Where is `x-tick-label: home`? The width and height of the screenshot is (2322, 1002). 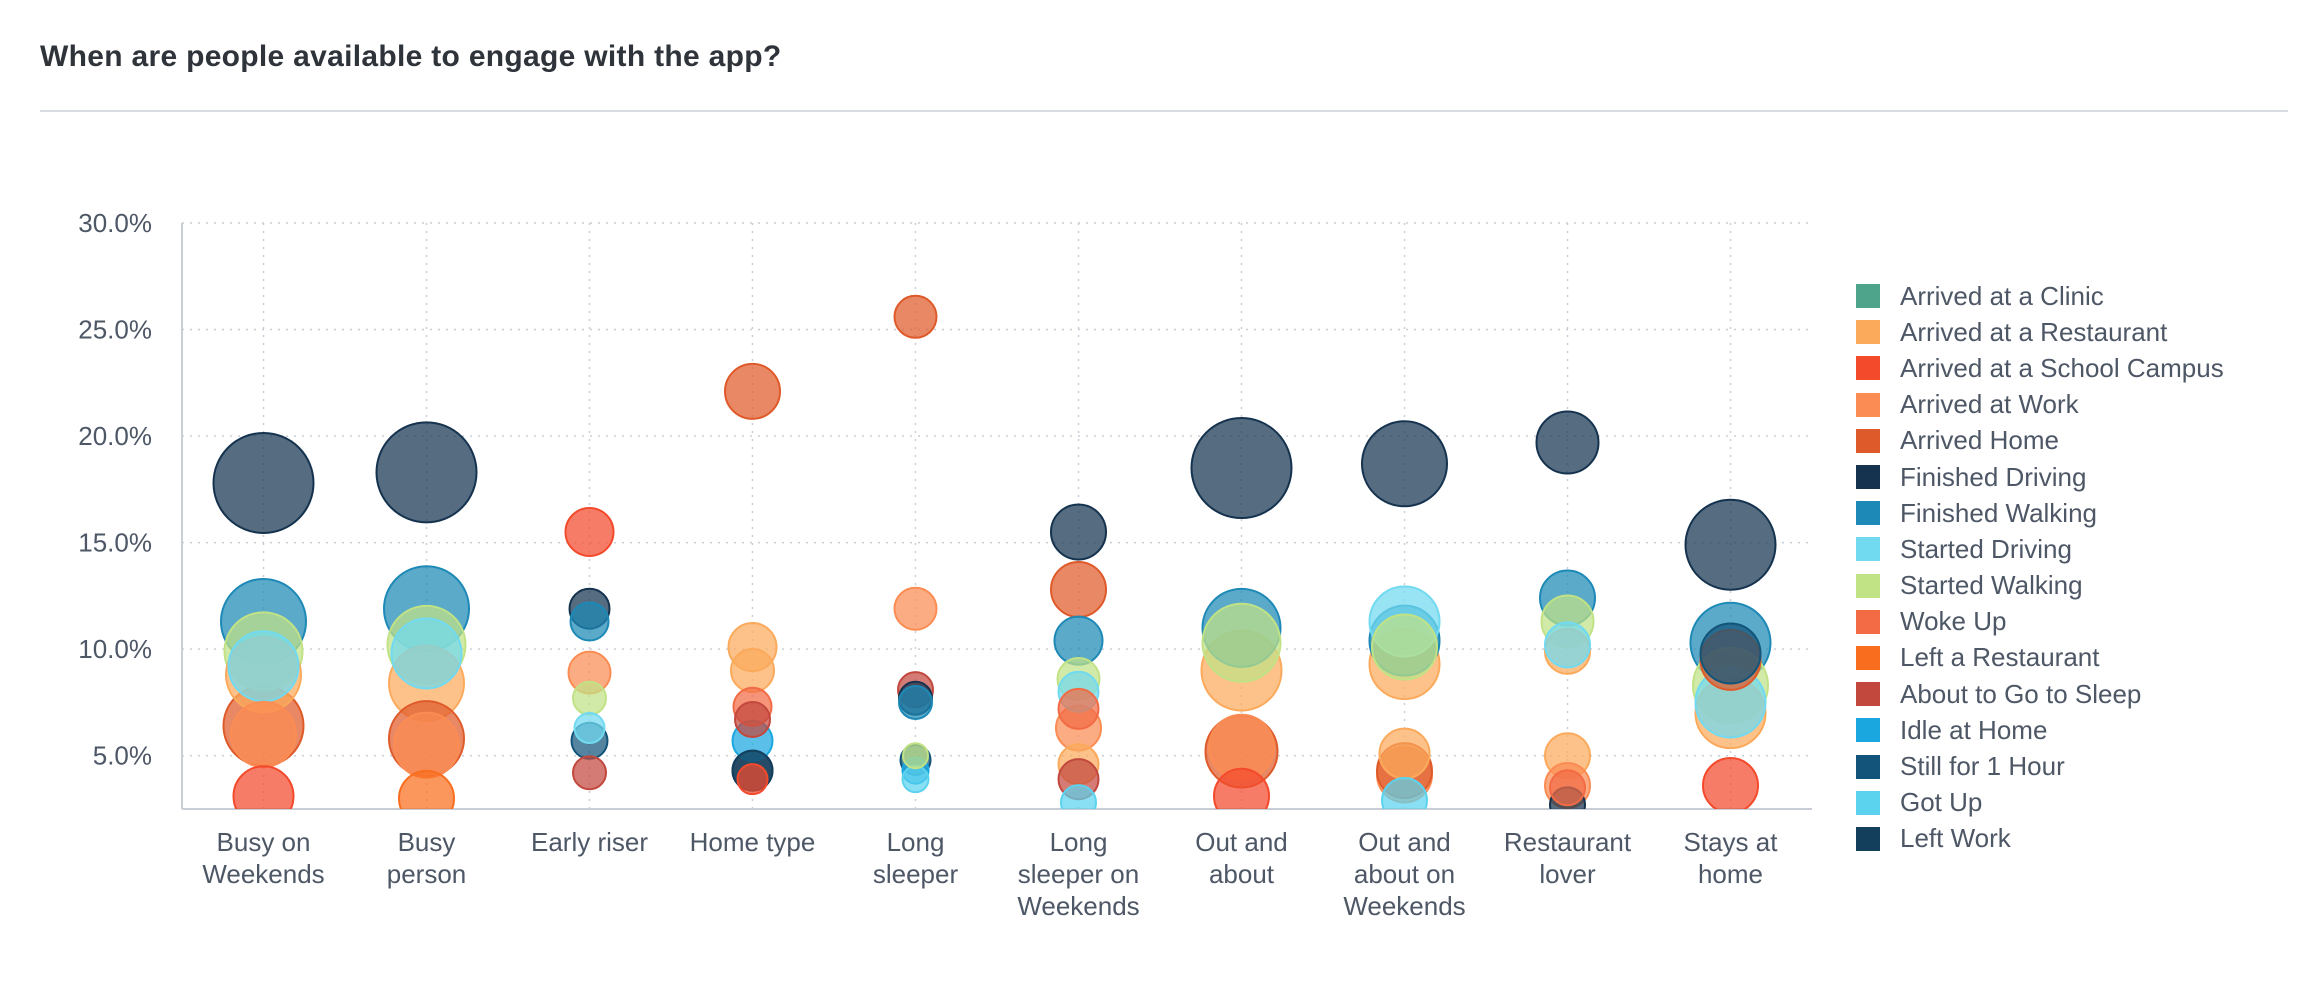
x-tick-label: home is located at coordinates (1730, 874).